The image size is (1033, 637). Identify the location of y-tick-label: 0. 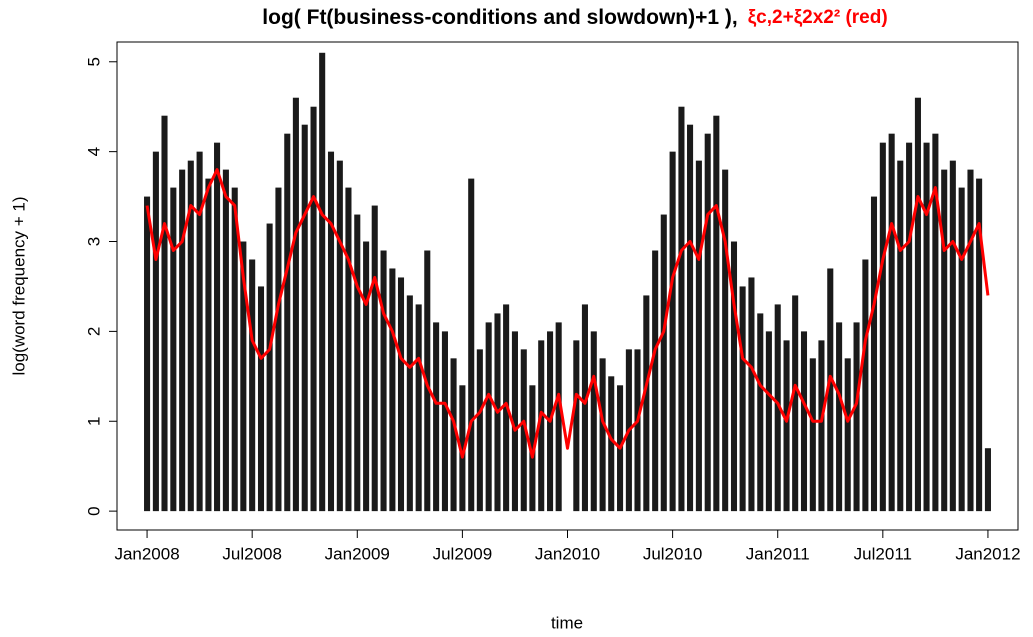
(93, 510).